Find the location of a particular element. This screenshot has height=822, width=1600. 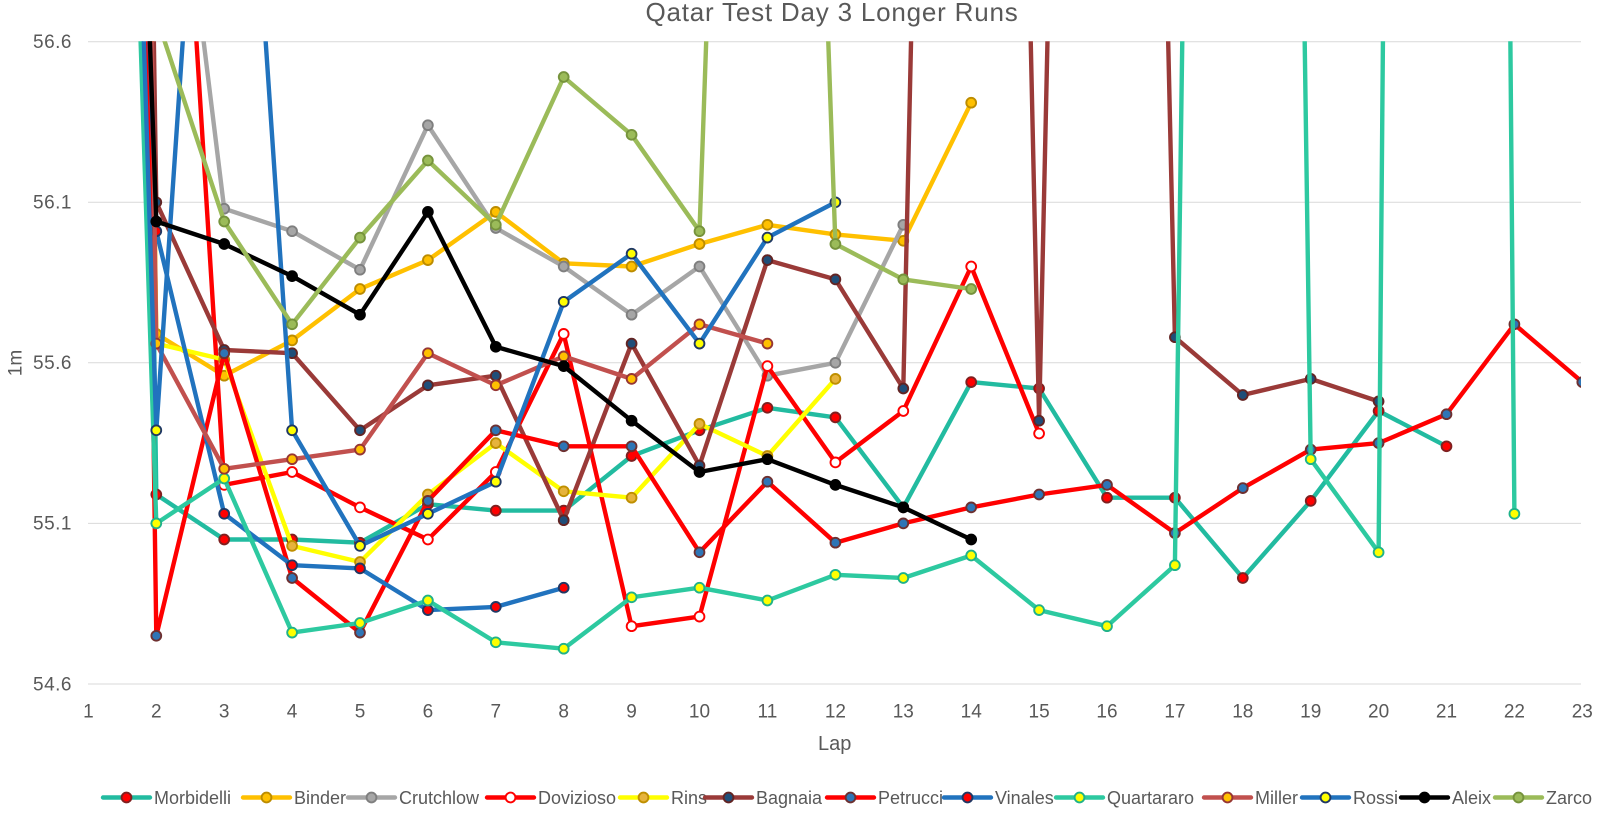

svg-text: 17 is located at coordinates (1174, 712).